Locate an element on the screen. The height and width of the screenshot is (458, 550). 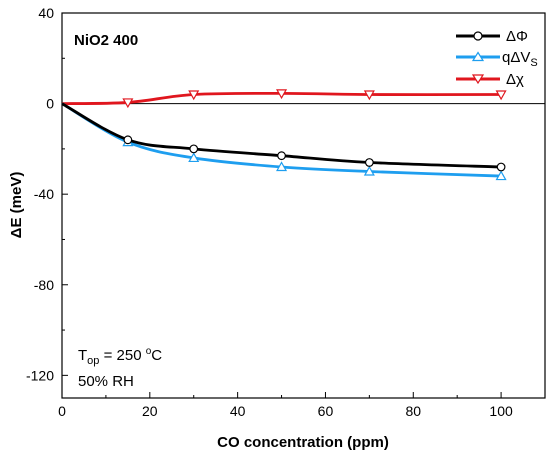
annotation-temperature: Top = 250 oC is located at coordinates (120, 356).